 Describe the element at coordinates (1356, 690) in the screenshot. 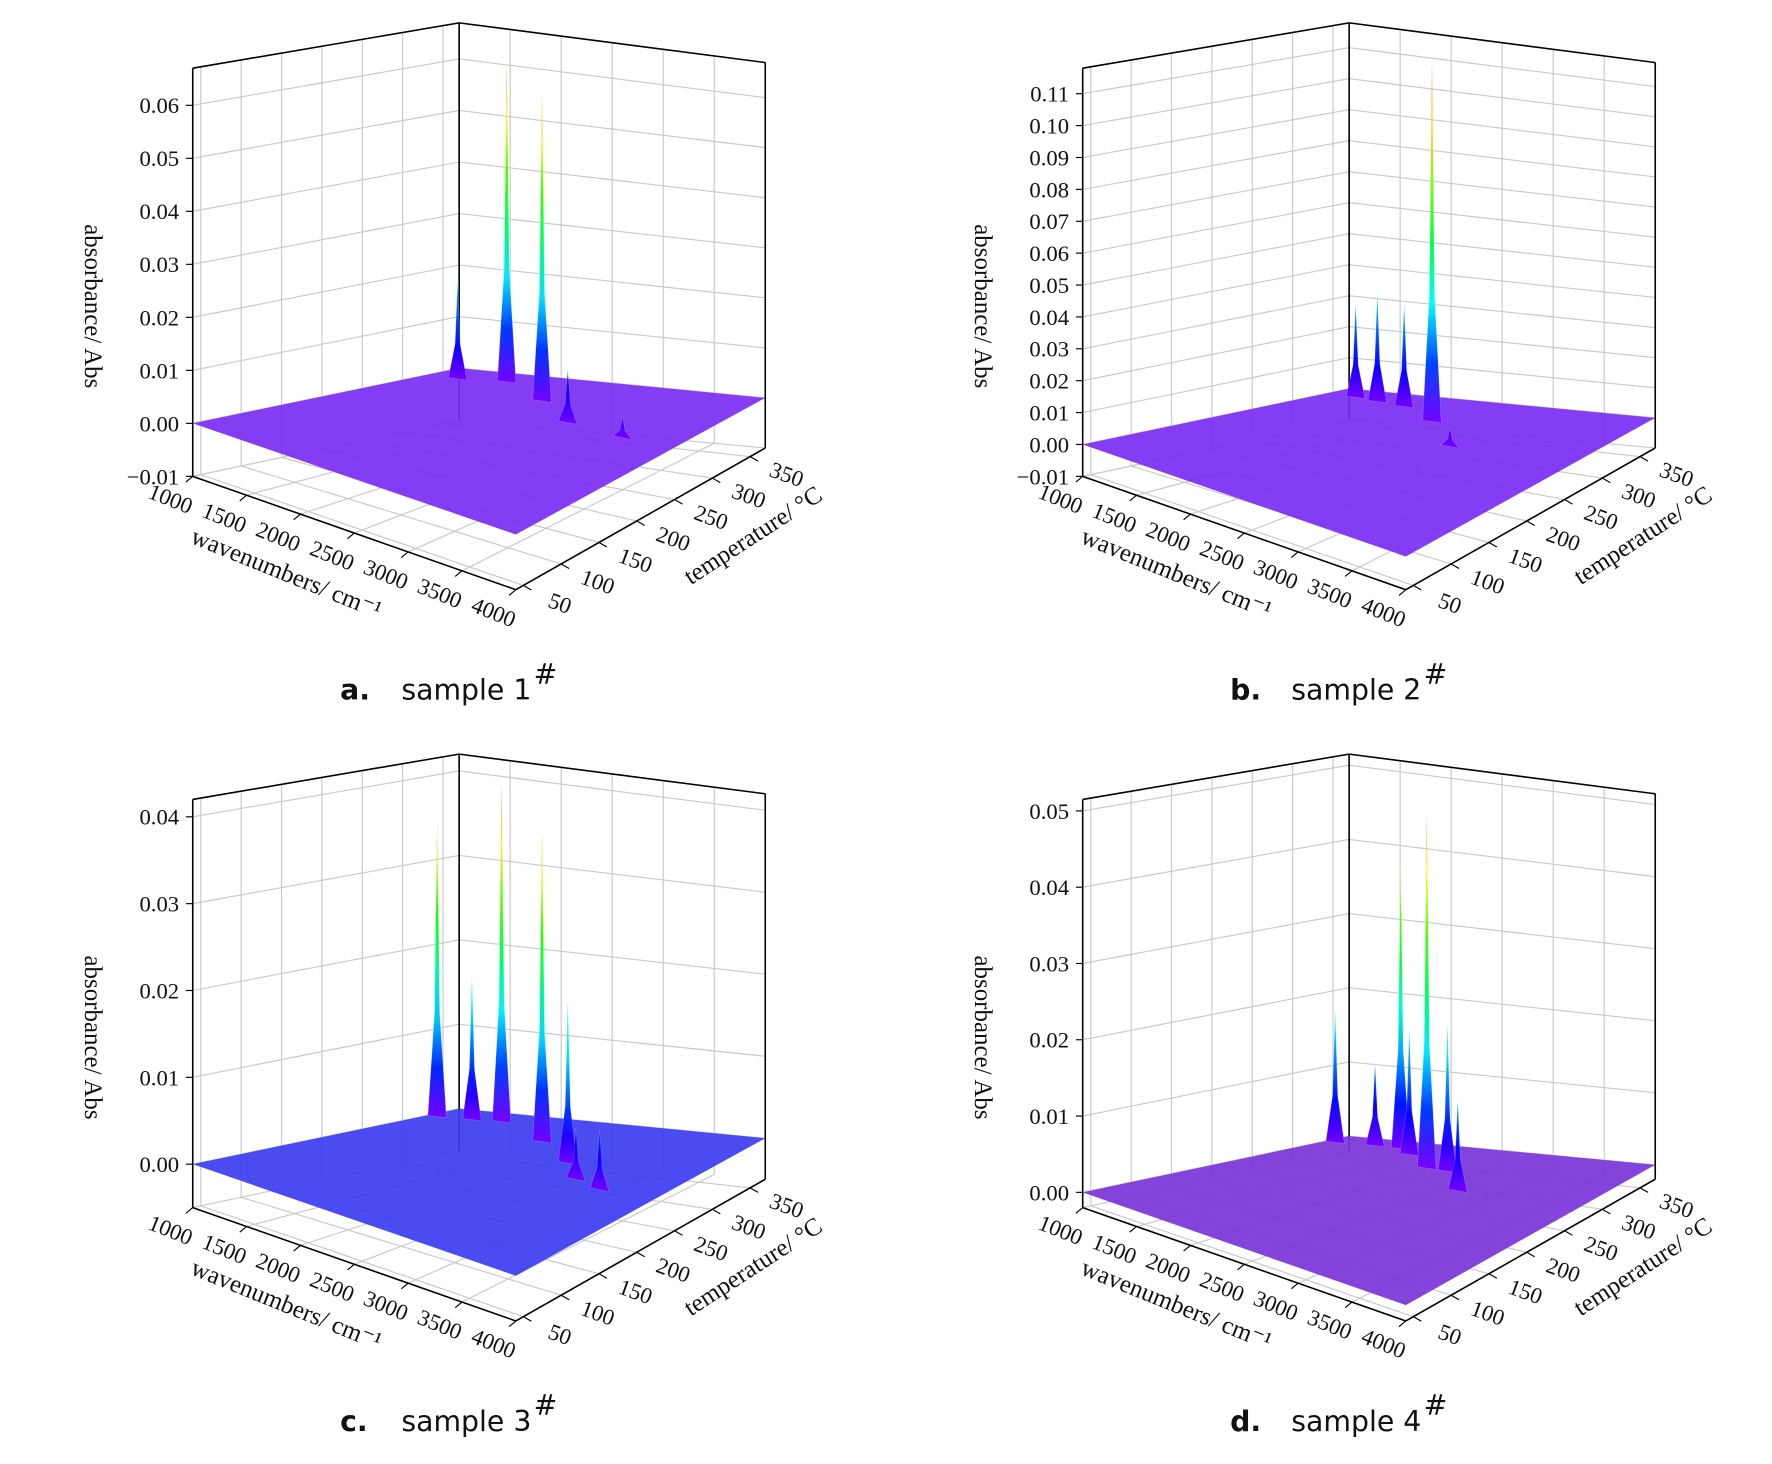

I see `caption-text: sample 2` at that location.